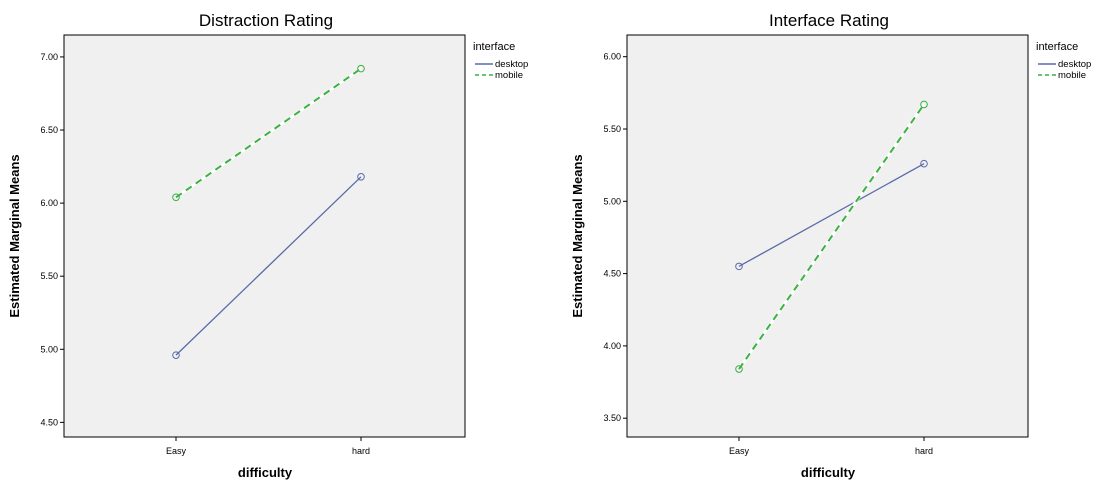 Image resolution: width=1102 pixels, height=482 pixels. What do you see at coordinates (49, 57) in the screenshot?
I see `y-tick-label: 7.00` at bounding box center [49, 57].